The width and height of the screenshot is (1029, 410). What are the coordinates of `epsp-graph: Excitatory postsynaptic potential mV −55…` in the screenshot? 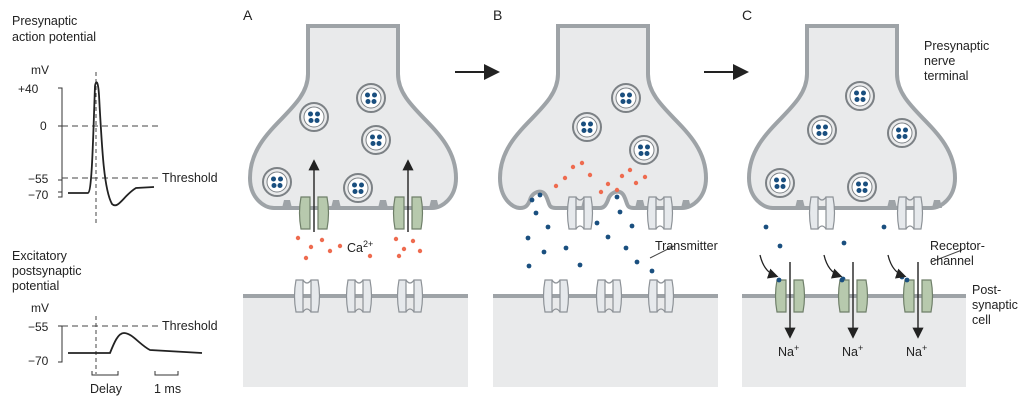 It's located at (115, 322).